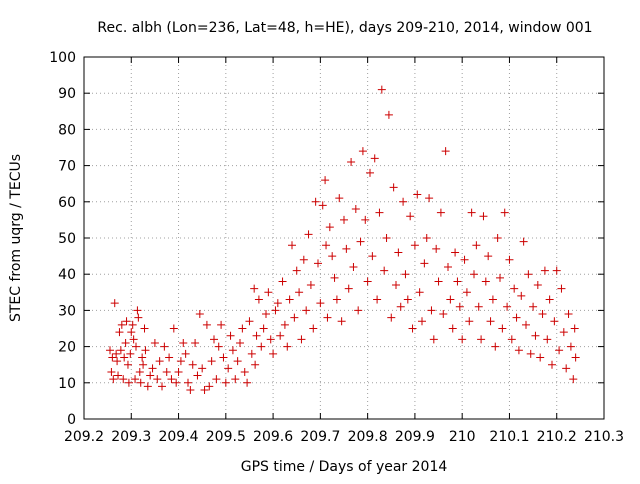 The width and height of the screenshot is (640, 484). What do you see at coordinates (16, 238) in the screenshot?
I see `y-axis-label: STEC from uqrg / TECUs` at bounding box center [16, 238].